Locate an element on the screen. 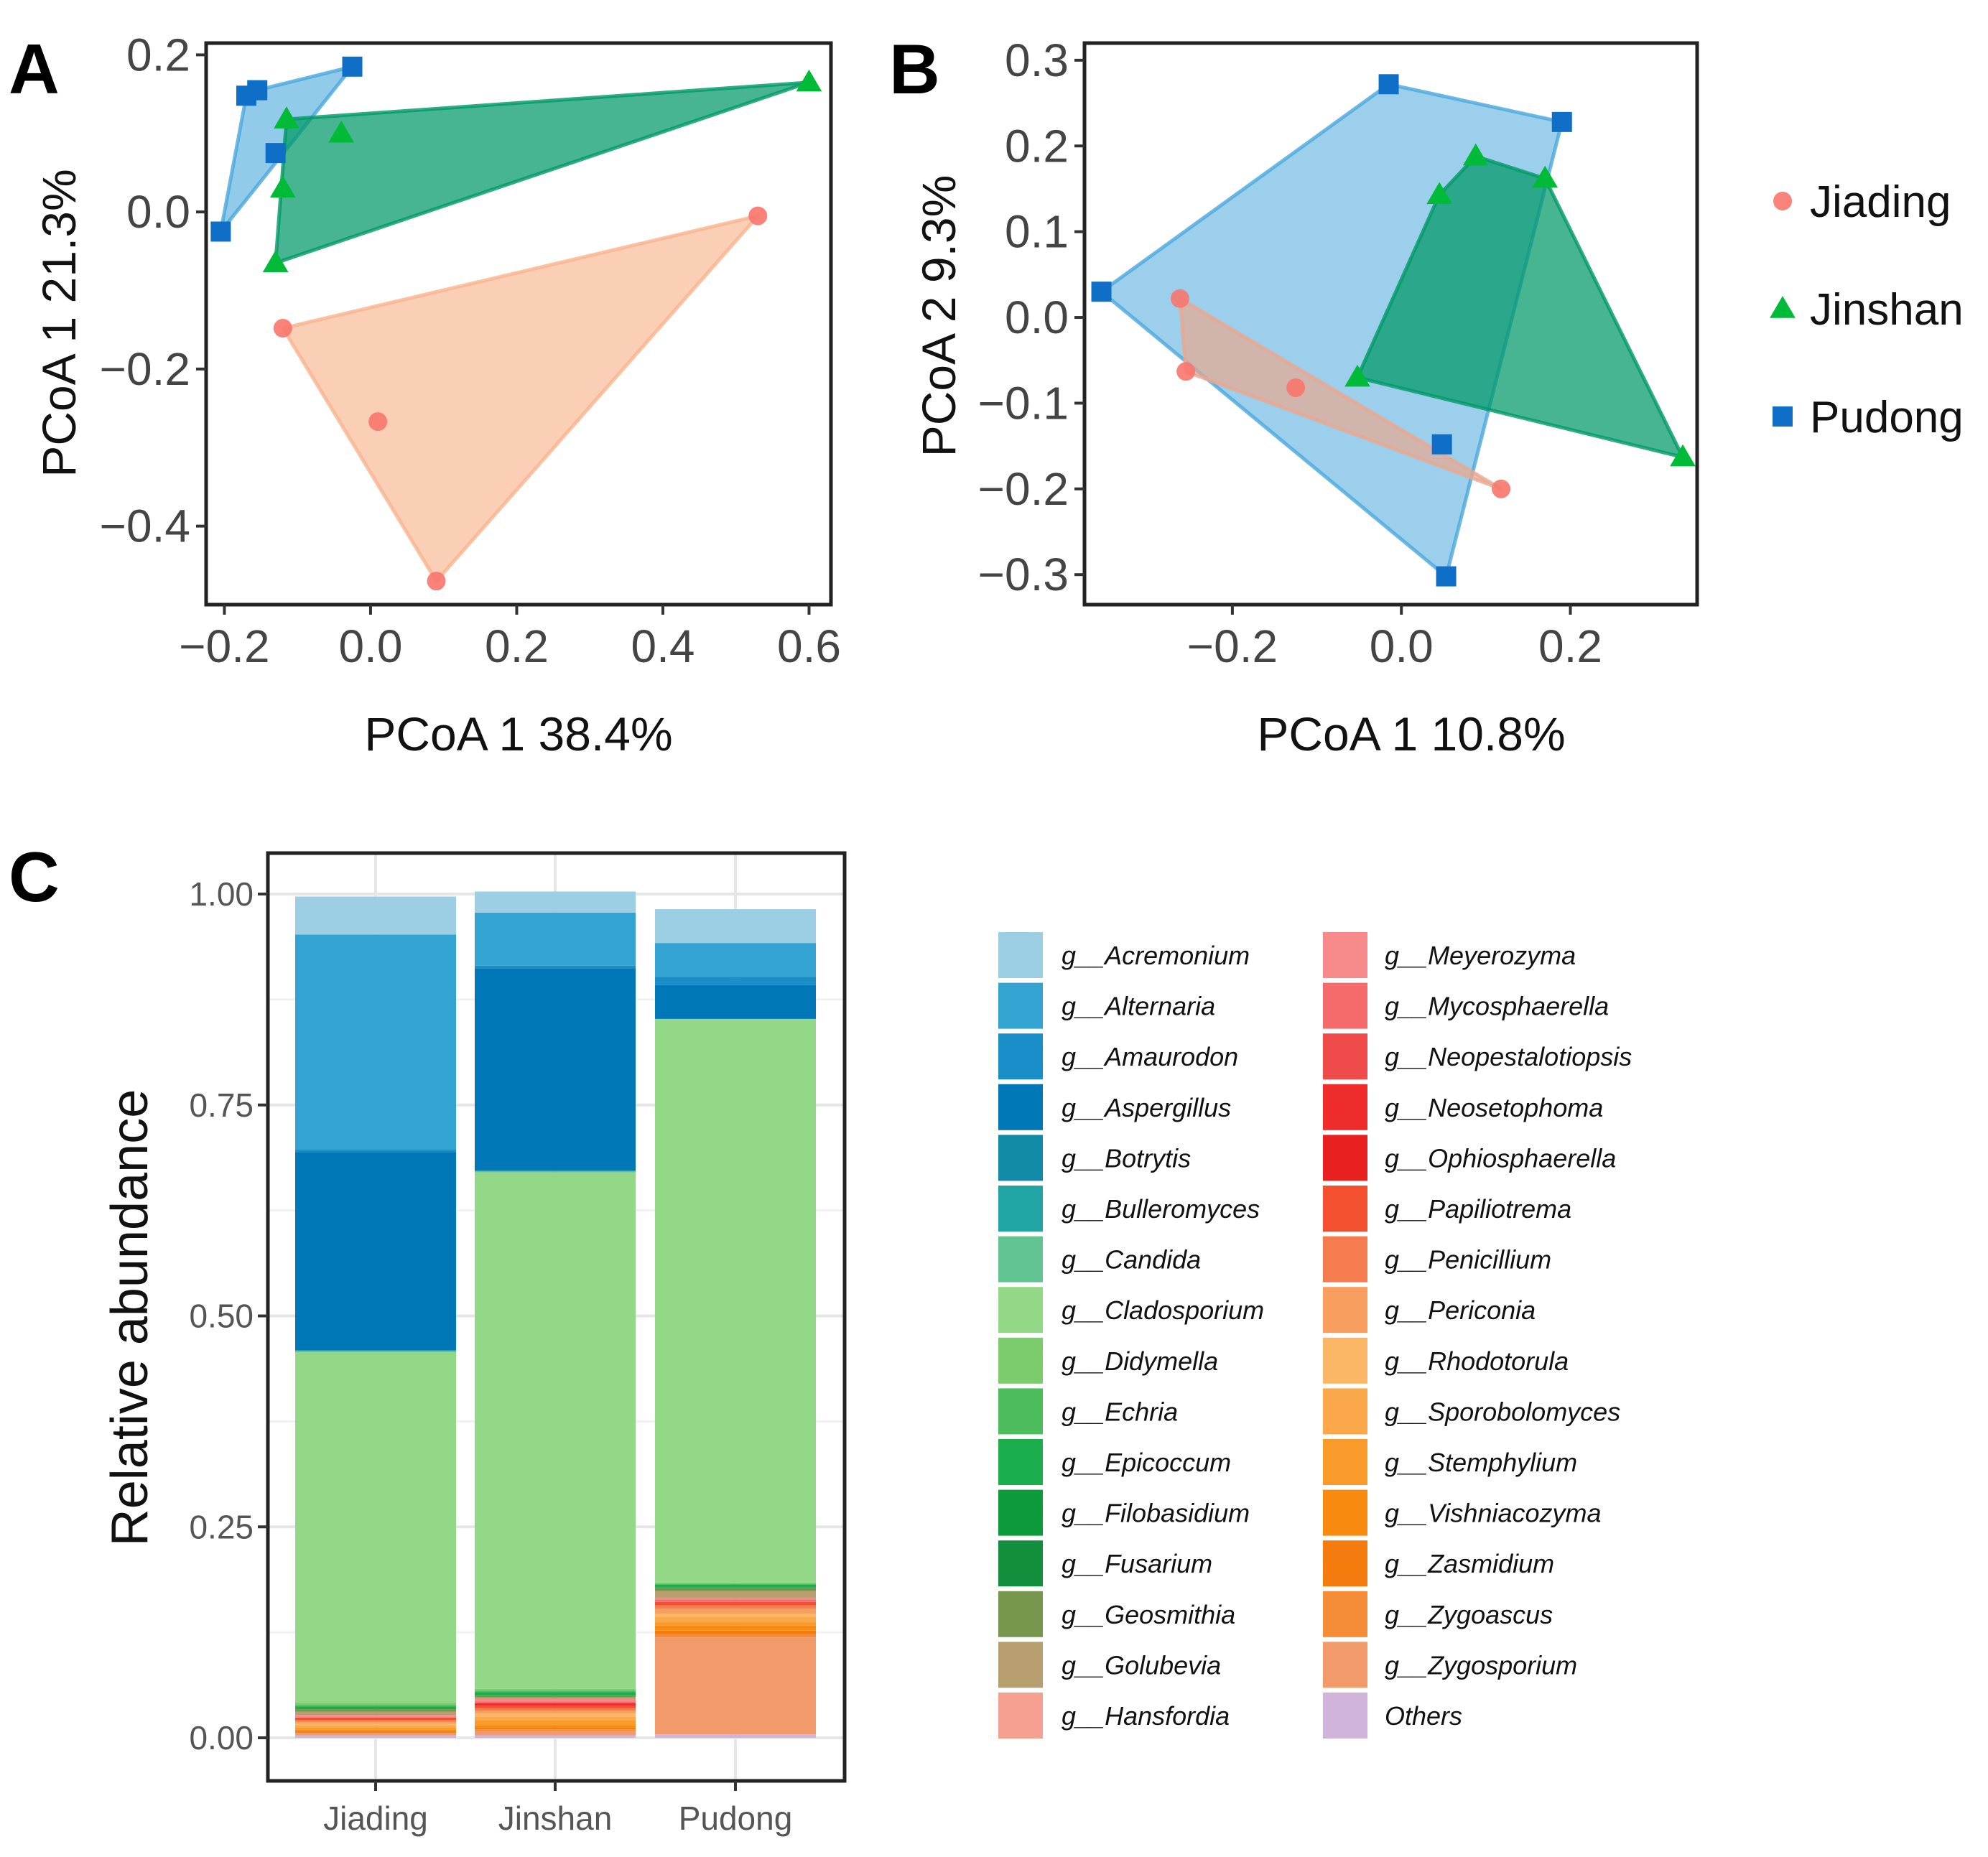 The width and height of the screenshot is (1988, 1857). segment-g-aspergillus is located at coordinates (376, 1251).